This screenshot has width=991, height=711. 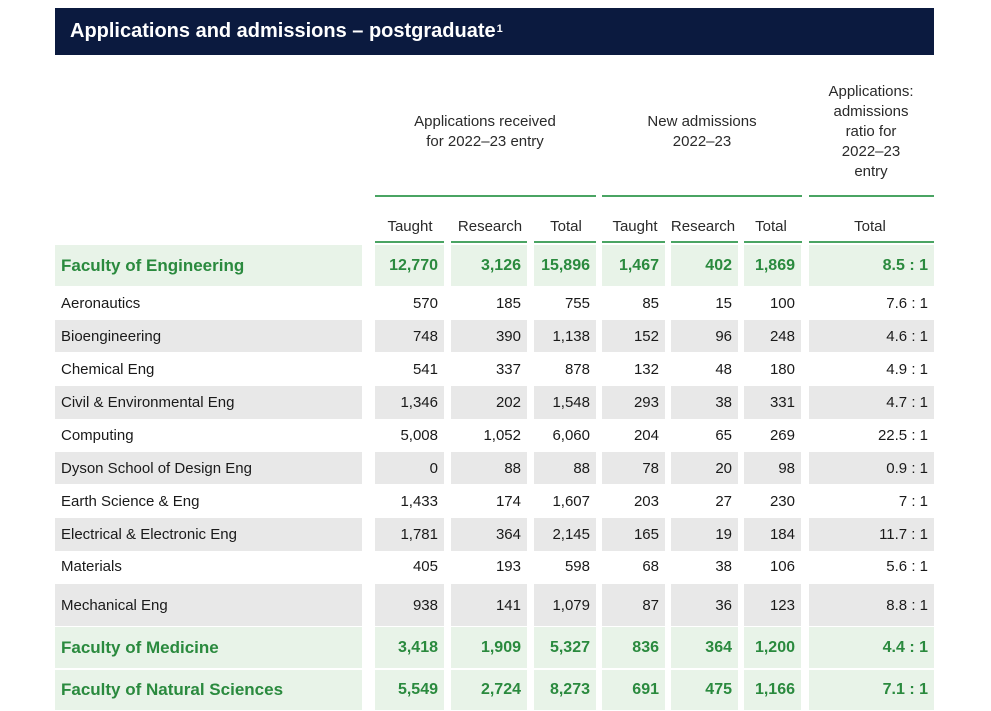 I want to click on table-cell: 203, so click(x=646, y=501).